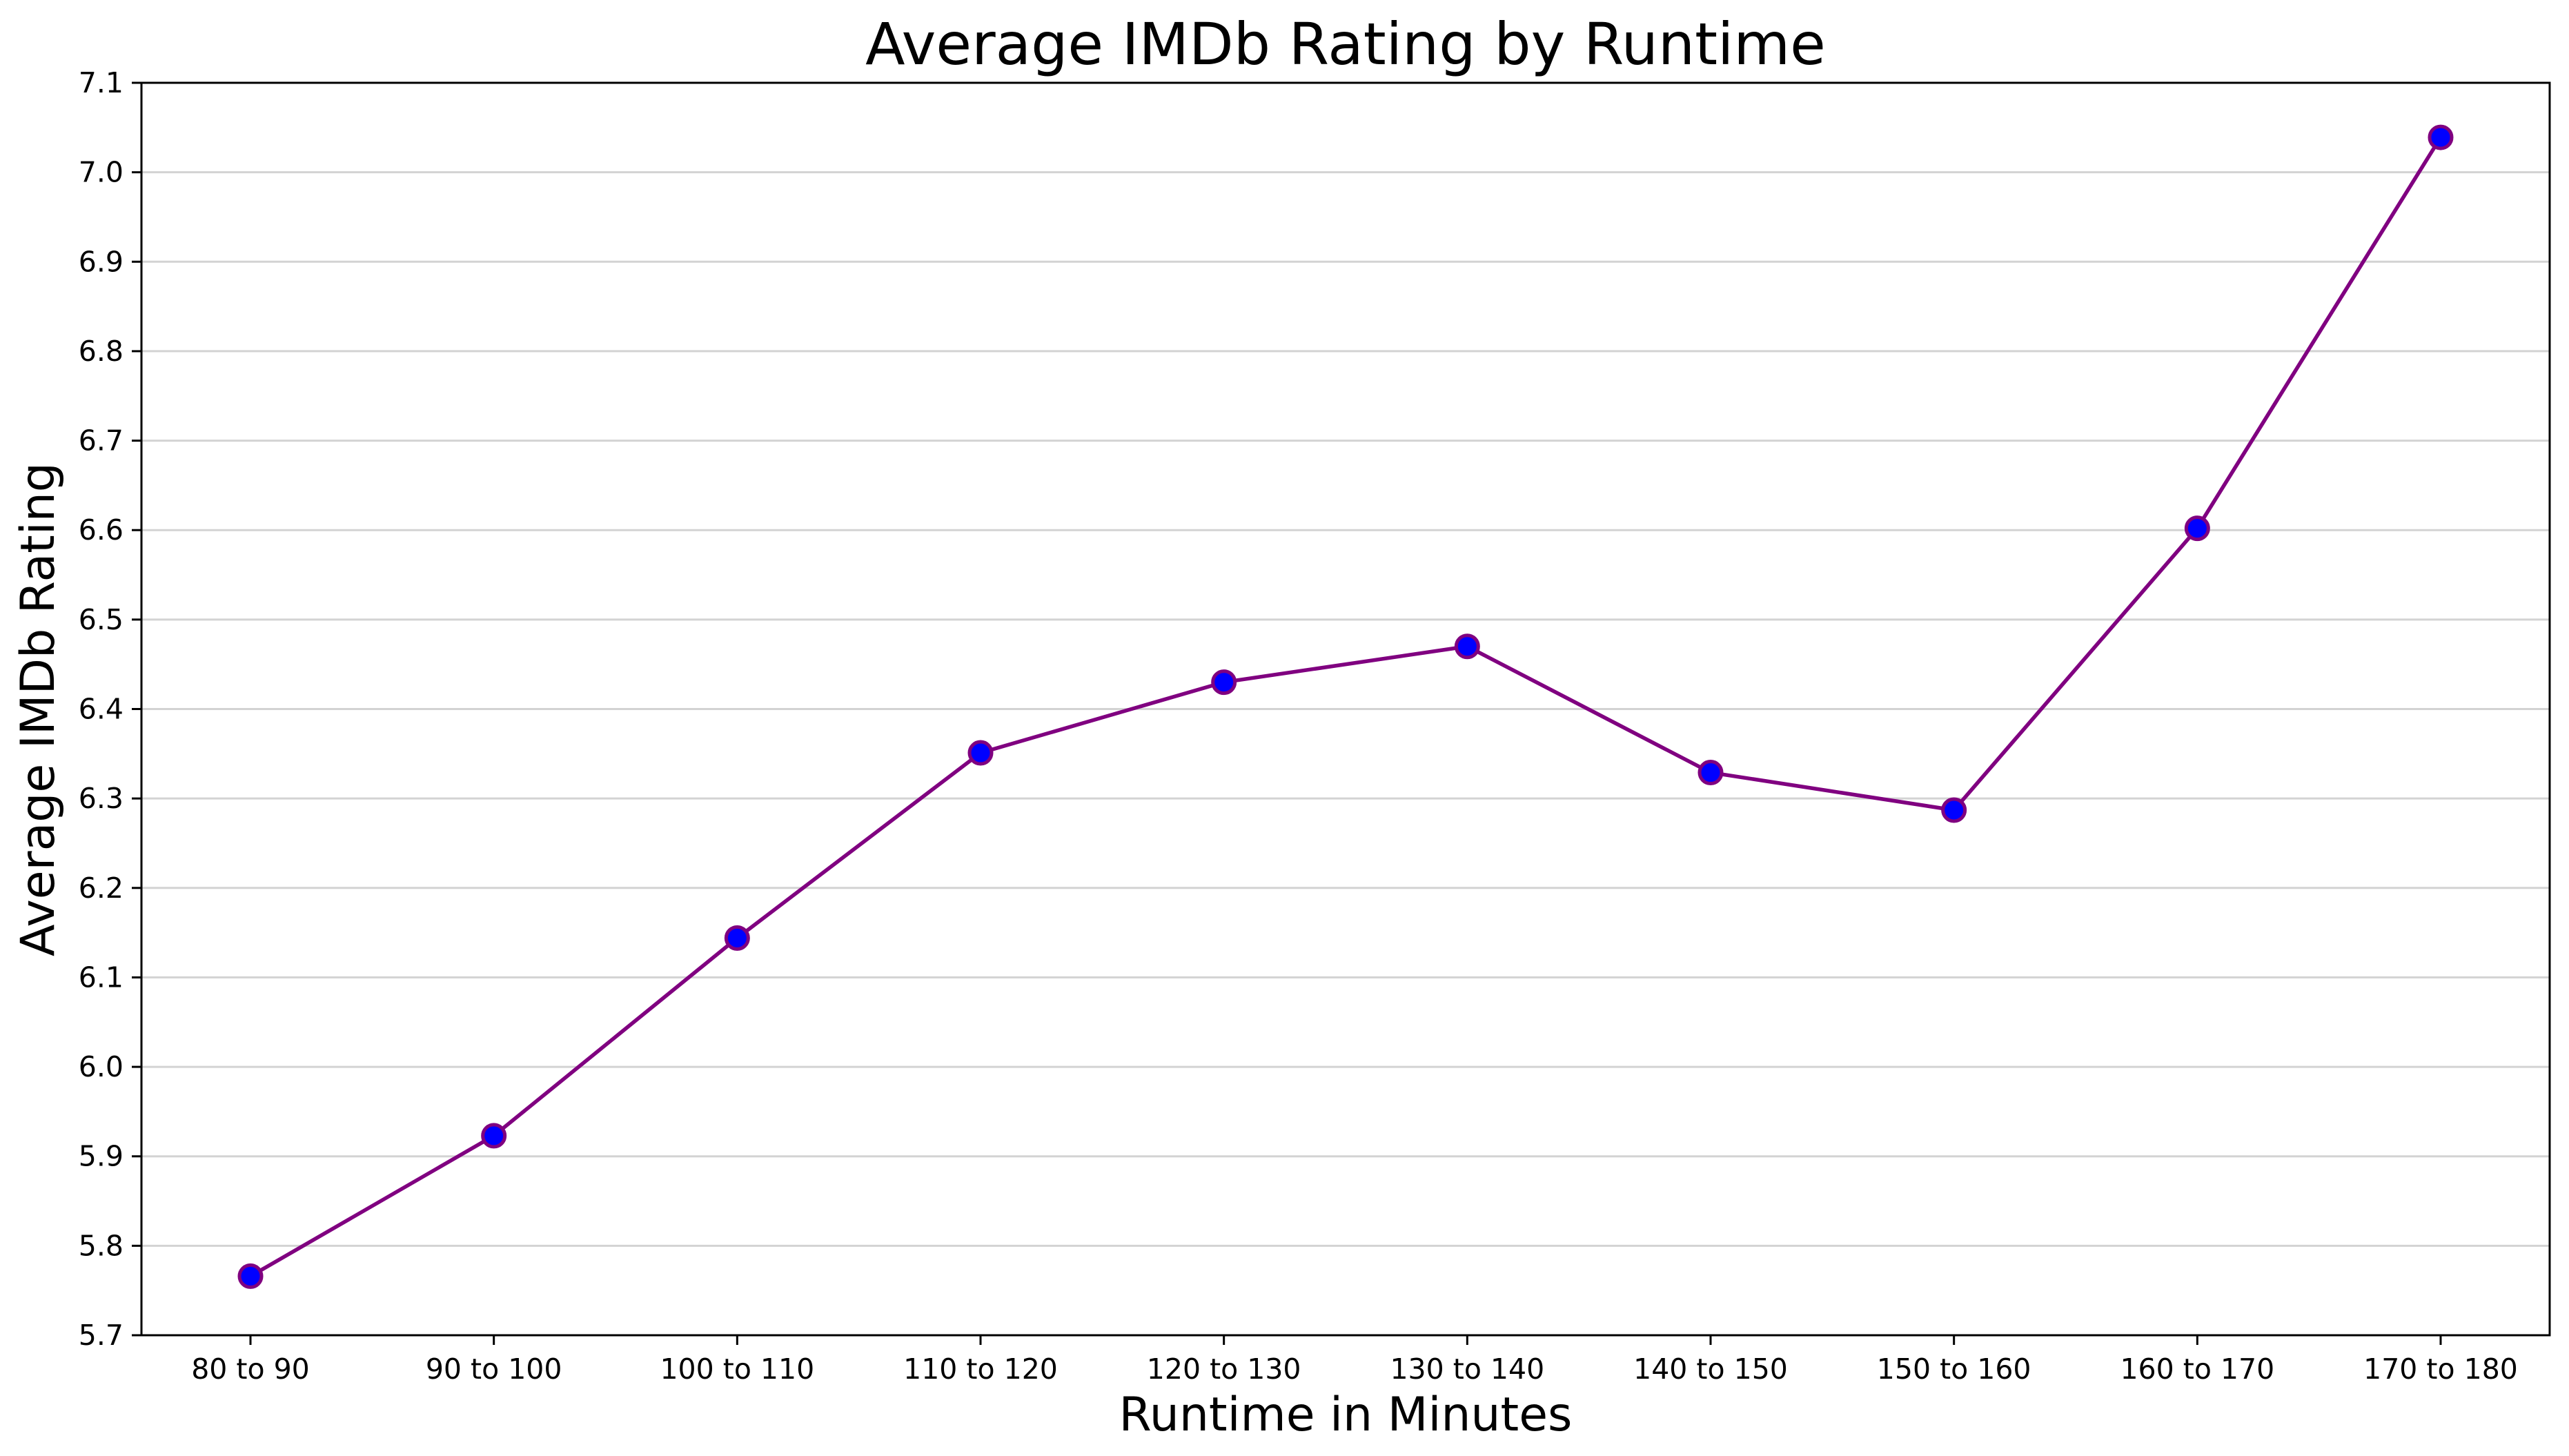 The image size is (2569, 1456). What do you see at coordinates (38, 709) in the screenshot?
I see `y-axis-label: Average IMDb Rating` at bounding box center [38, 709].